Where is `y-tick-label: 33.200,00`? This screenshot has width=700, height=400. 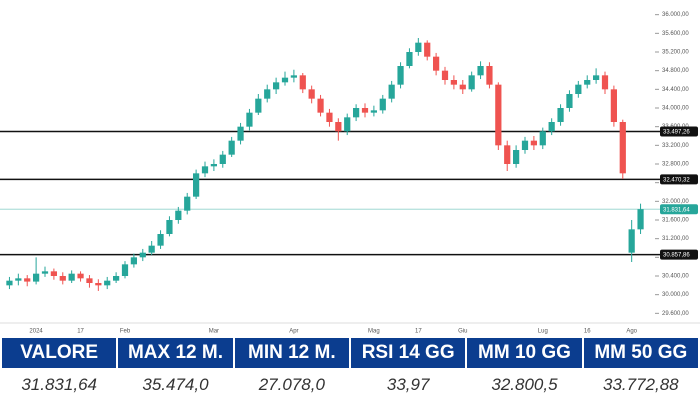
y-tick-label: 33.200,00 is located at coordinates (675, 146).